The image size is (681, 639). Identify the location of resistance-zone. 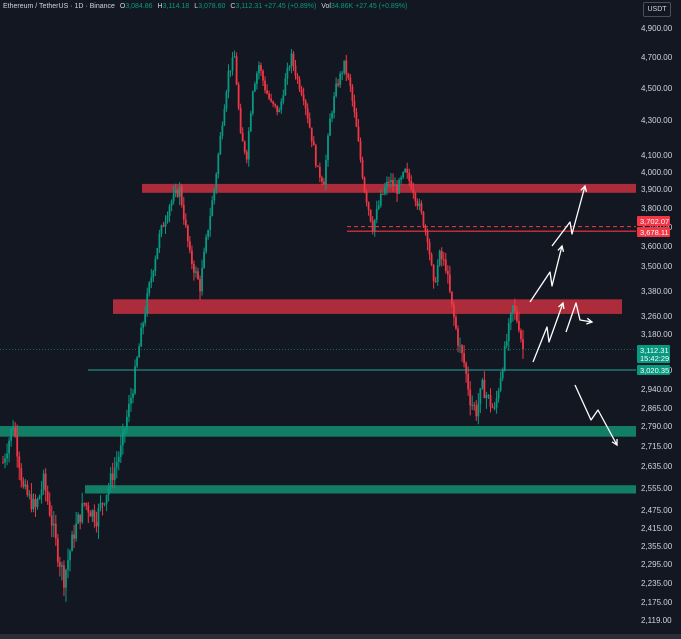
(389, 188).